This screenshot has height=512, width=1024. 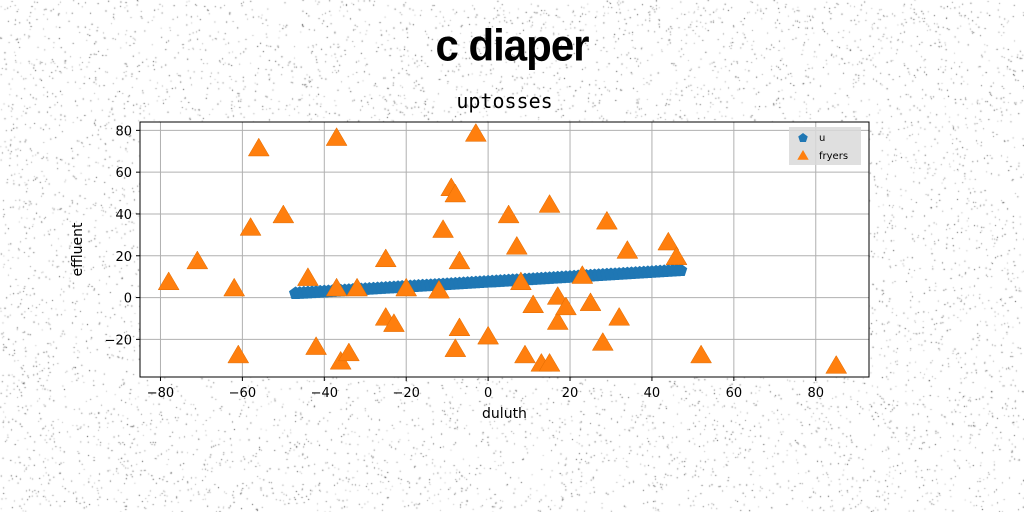 I want to click on y-tick-label: 60, so click(x=123, y=173).